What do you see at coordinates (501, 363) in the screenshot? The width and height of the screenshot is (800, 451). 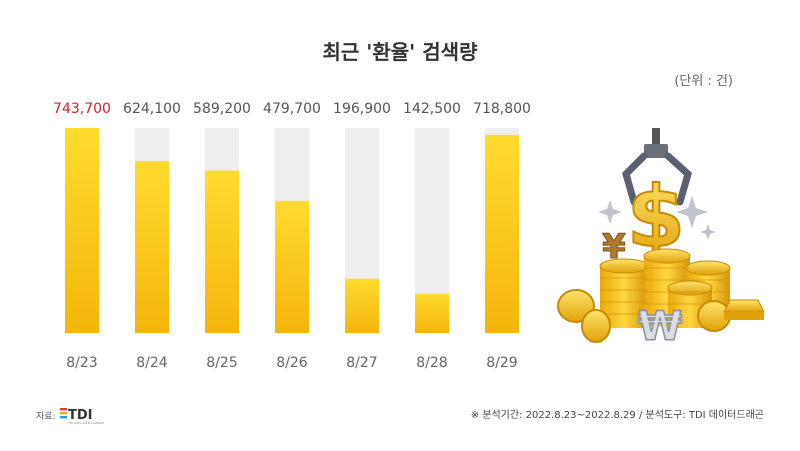 I see `x-tick-label: 8/29` at bounding box center [501, 363].